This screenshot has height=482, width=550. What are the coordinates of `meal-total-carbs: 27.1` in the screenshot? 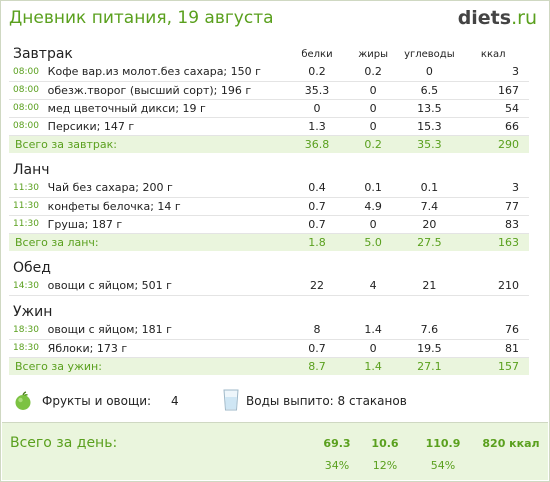 It's located at (429, 366).